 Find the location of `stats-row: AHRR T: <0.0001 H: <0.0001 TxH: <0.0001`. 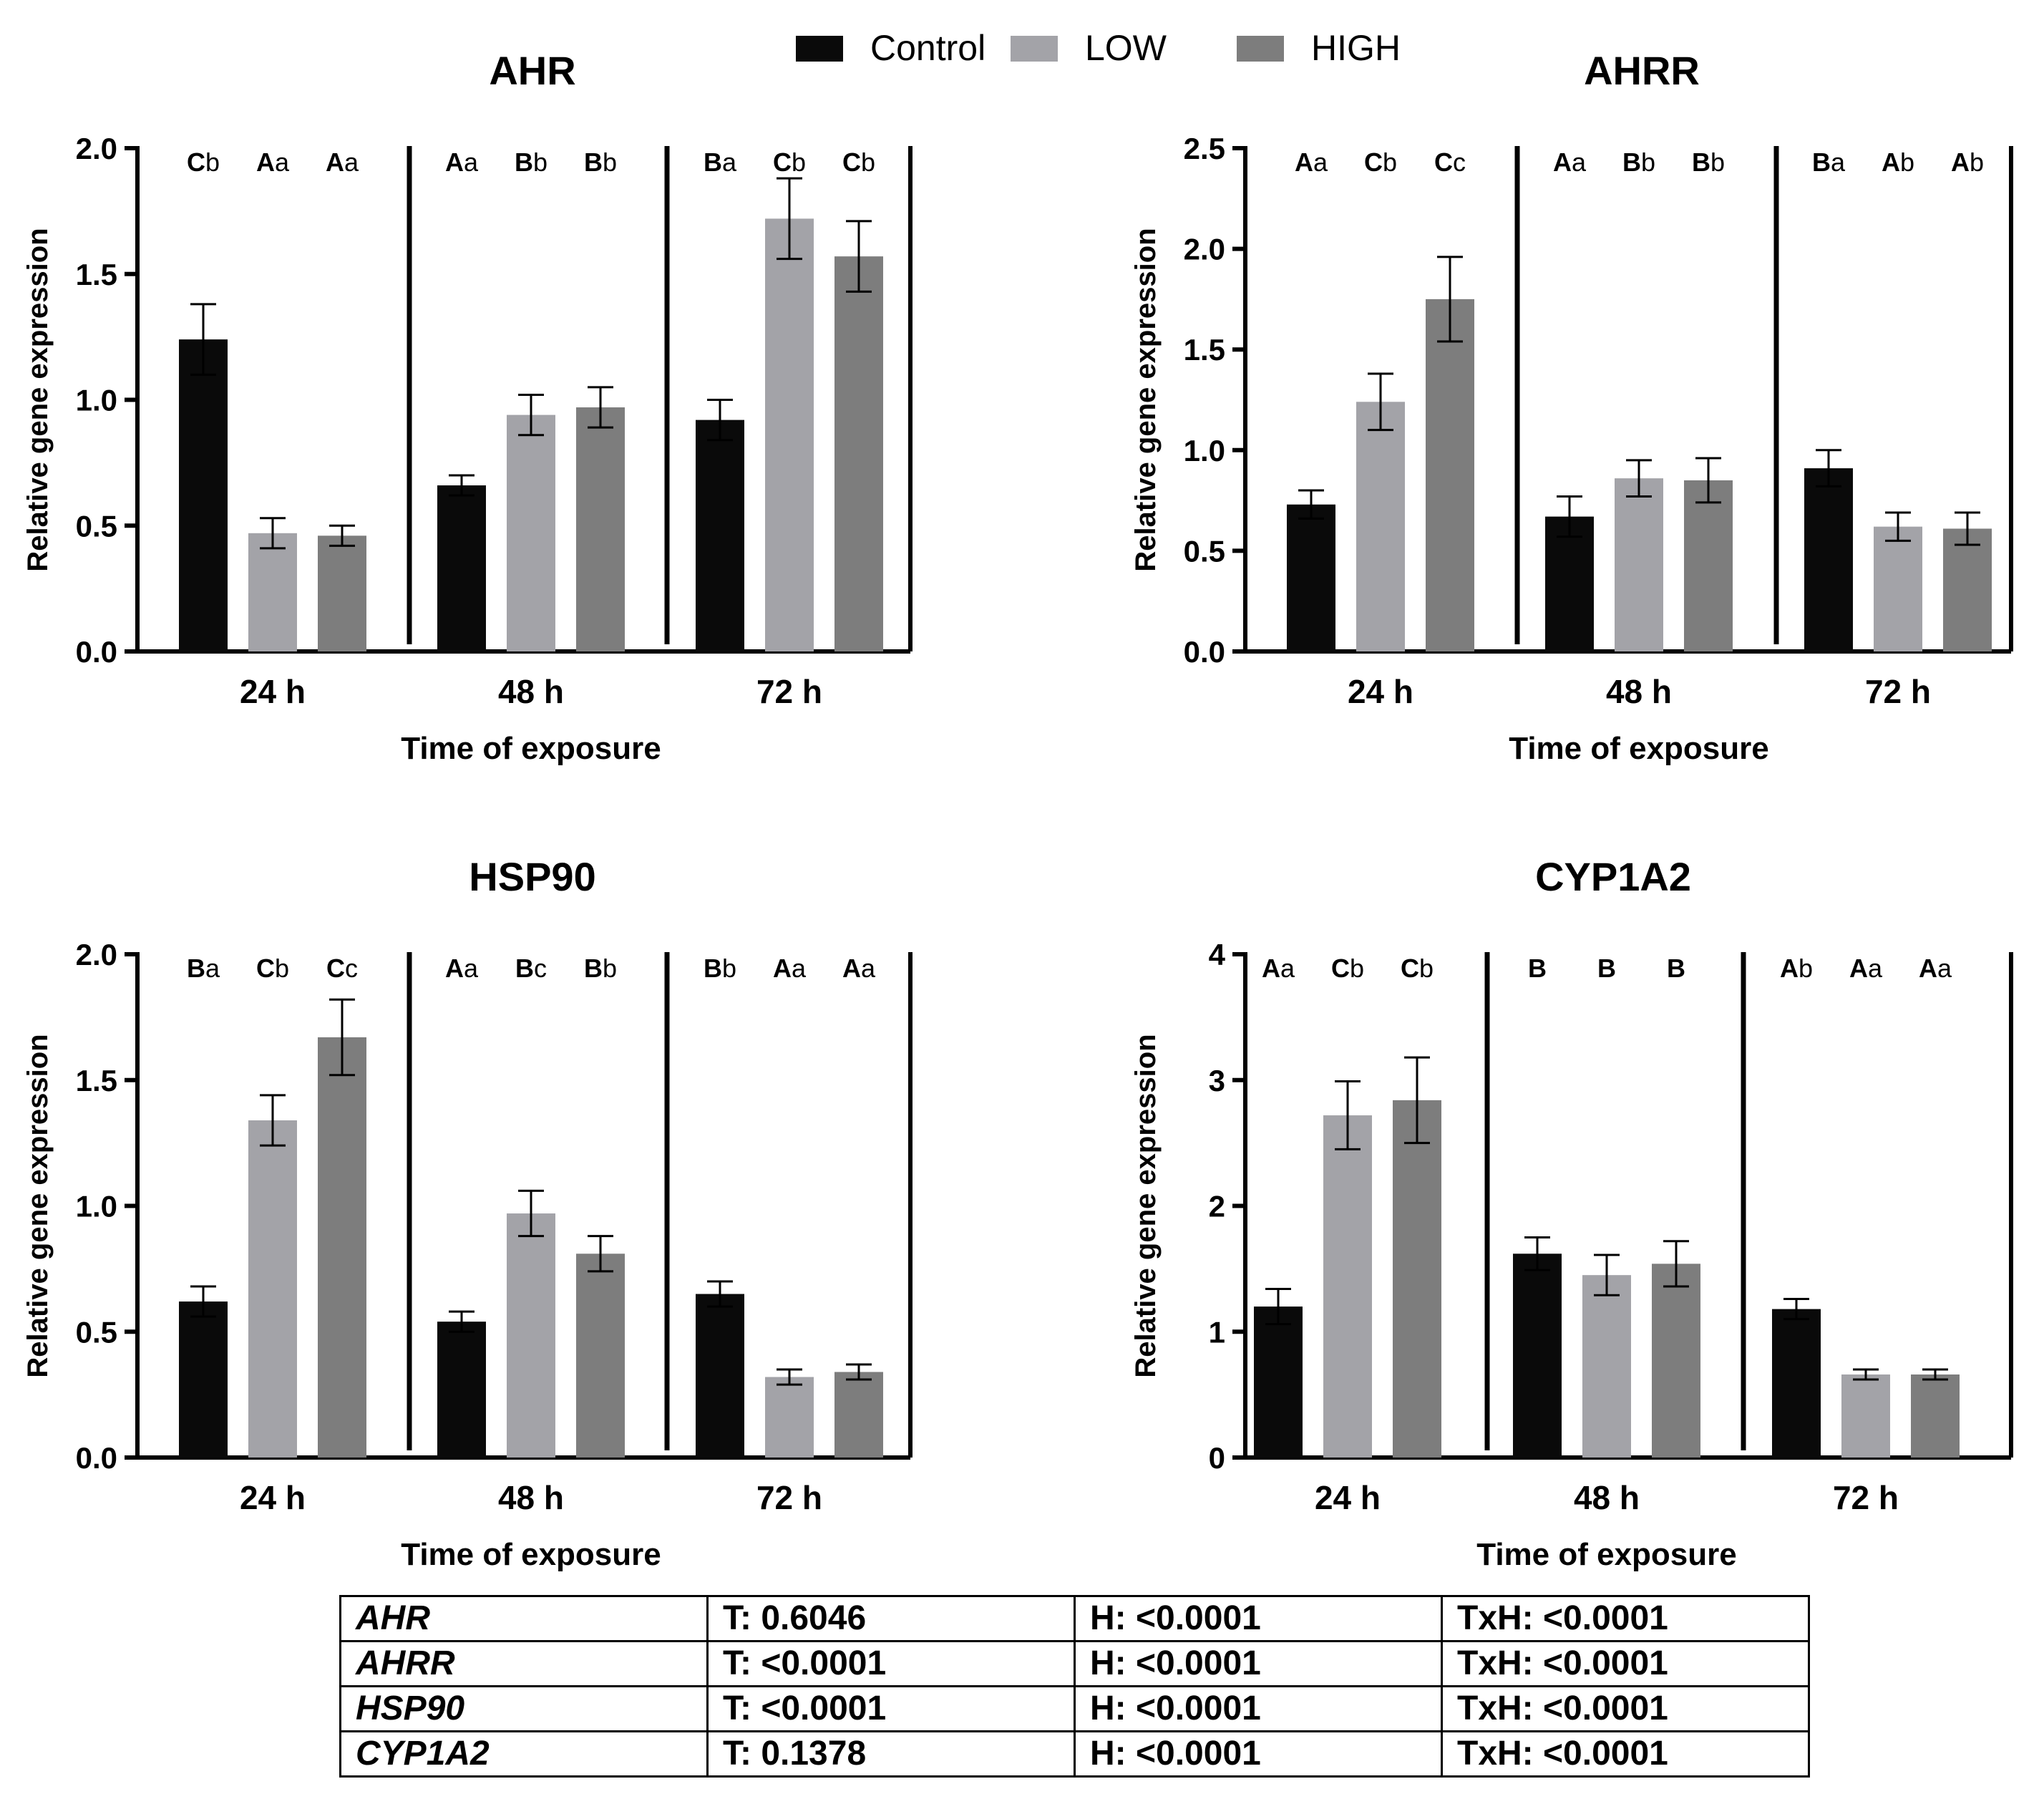

stats-row: AHRR T: <0.0001 H: <0.0001 TxH: <0.0001 is located at coordinates (1074, 1663).